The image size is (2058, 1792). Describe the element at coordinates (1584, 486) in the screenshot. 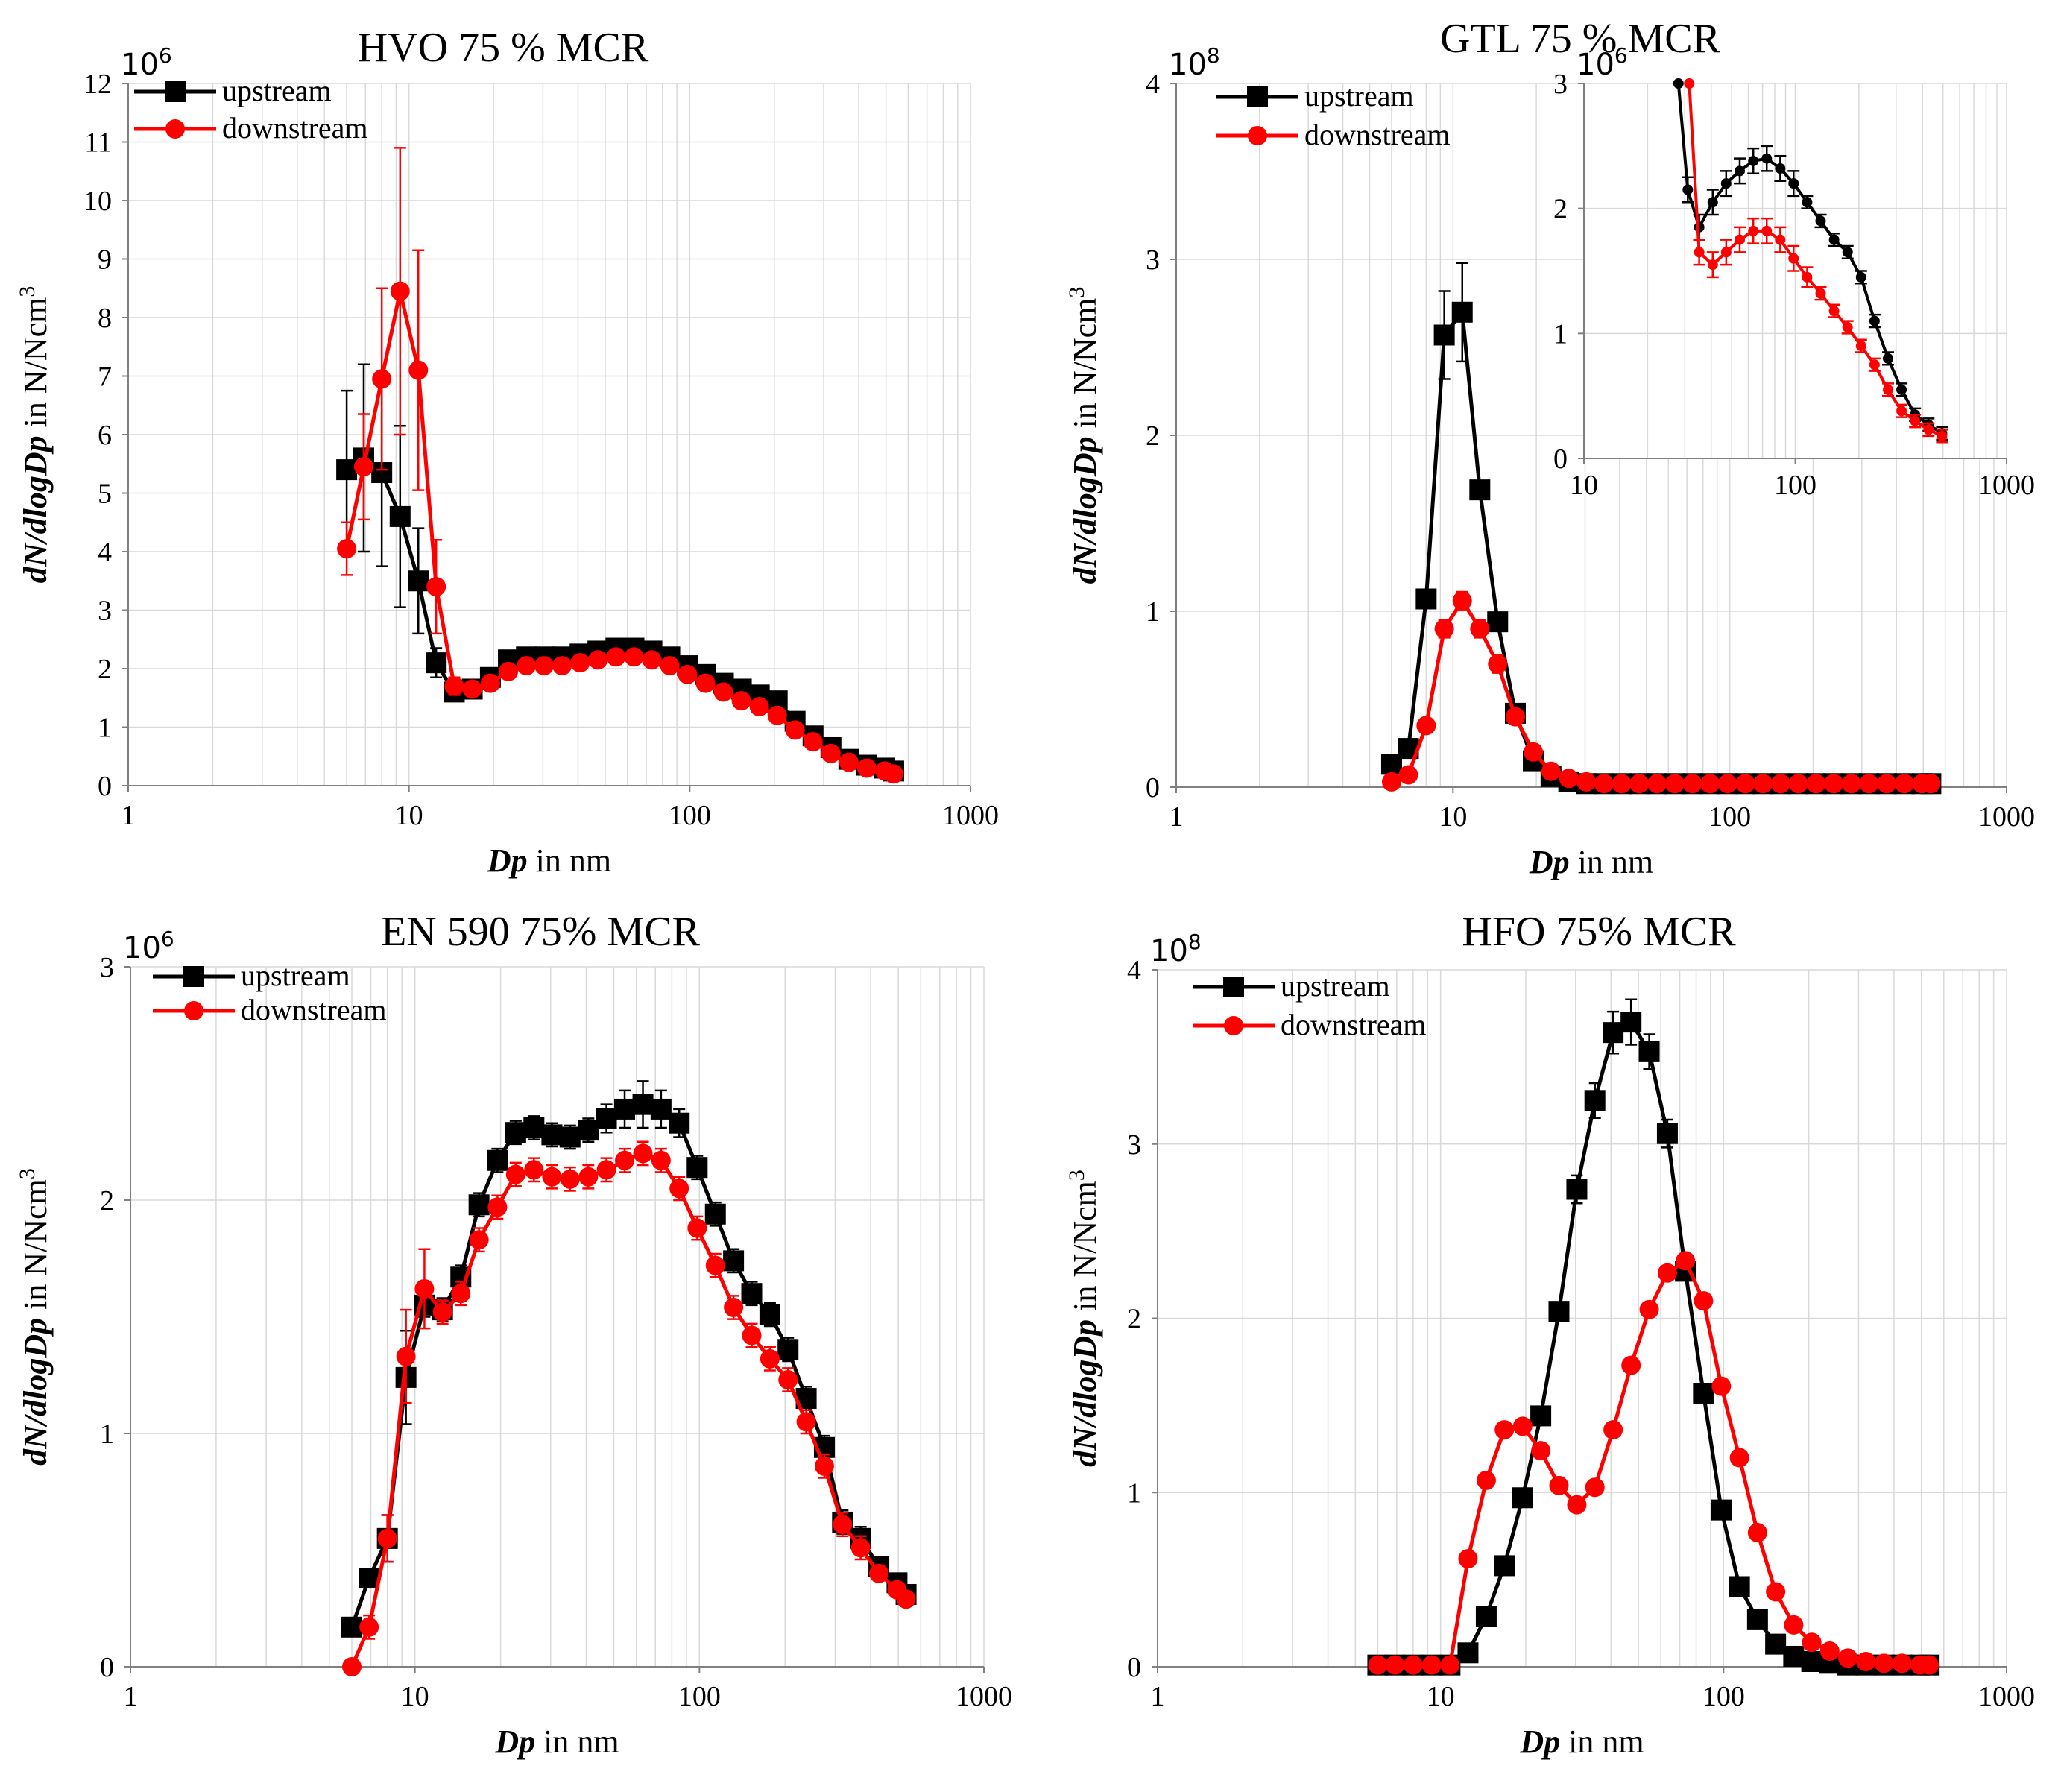

I see `x-tick-label: 10` at that location.